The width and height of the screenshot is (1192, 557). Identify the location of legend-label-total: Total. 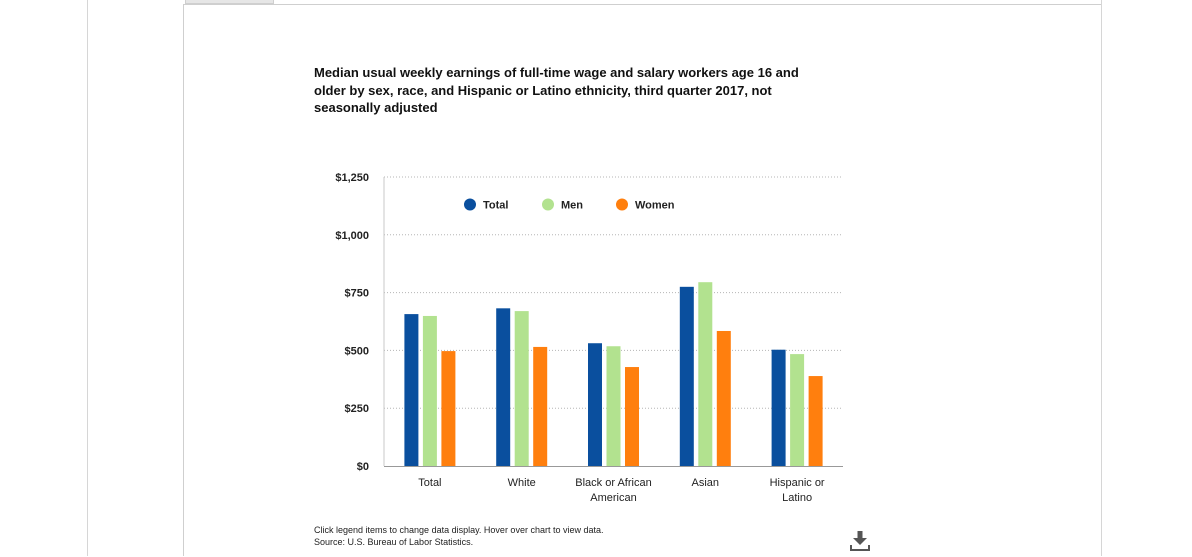
(495, 206).